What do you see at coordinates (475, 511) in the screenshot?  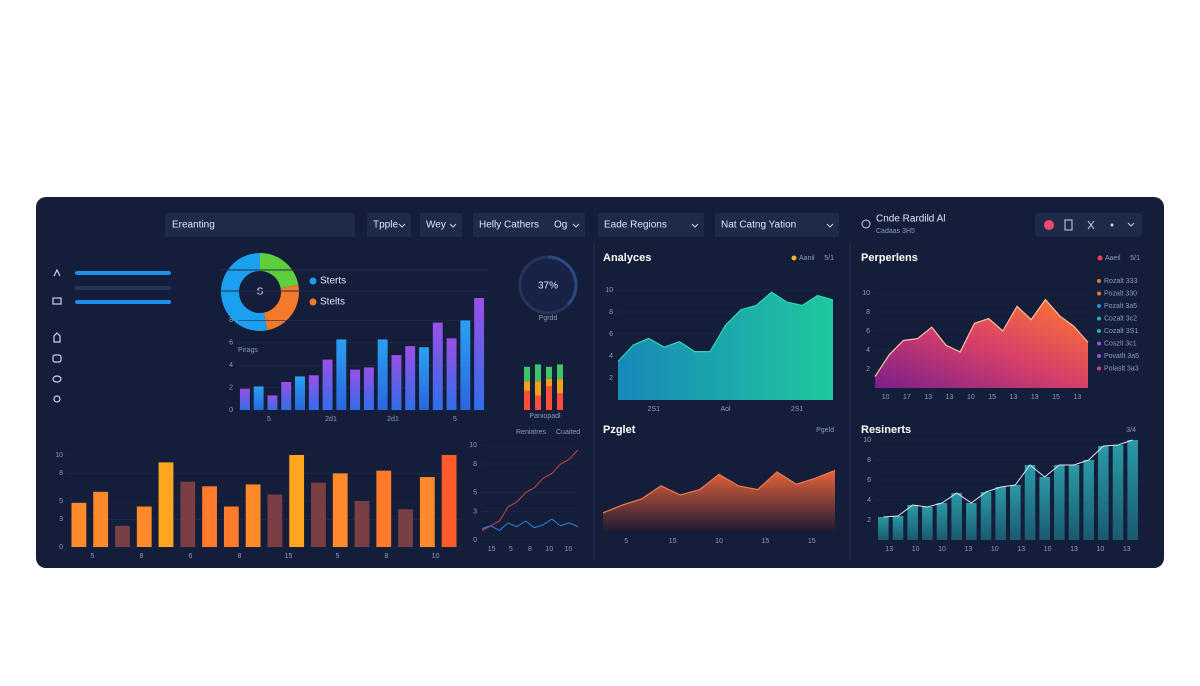 I see `y-tick-label: 3` at bounding box center [475, 511].